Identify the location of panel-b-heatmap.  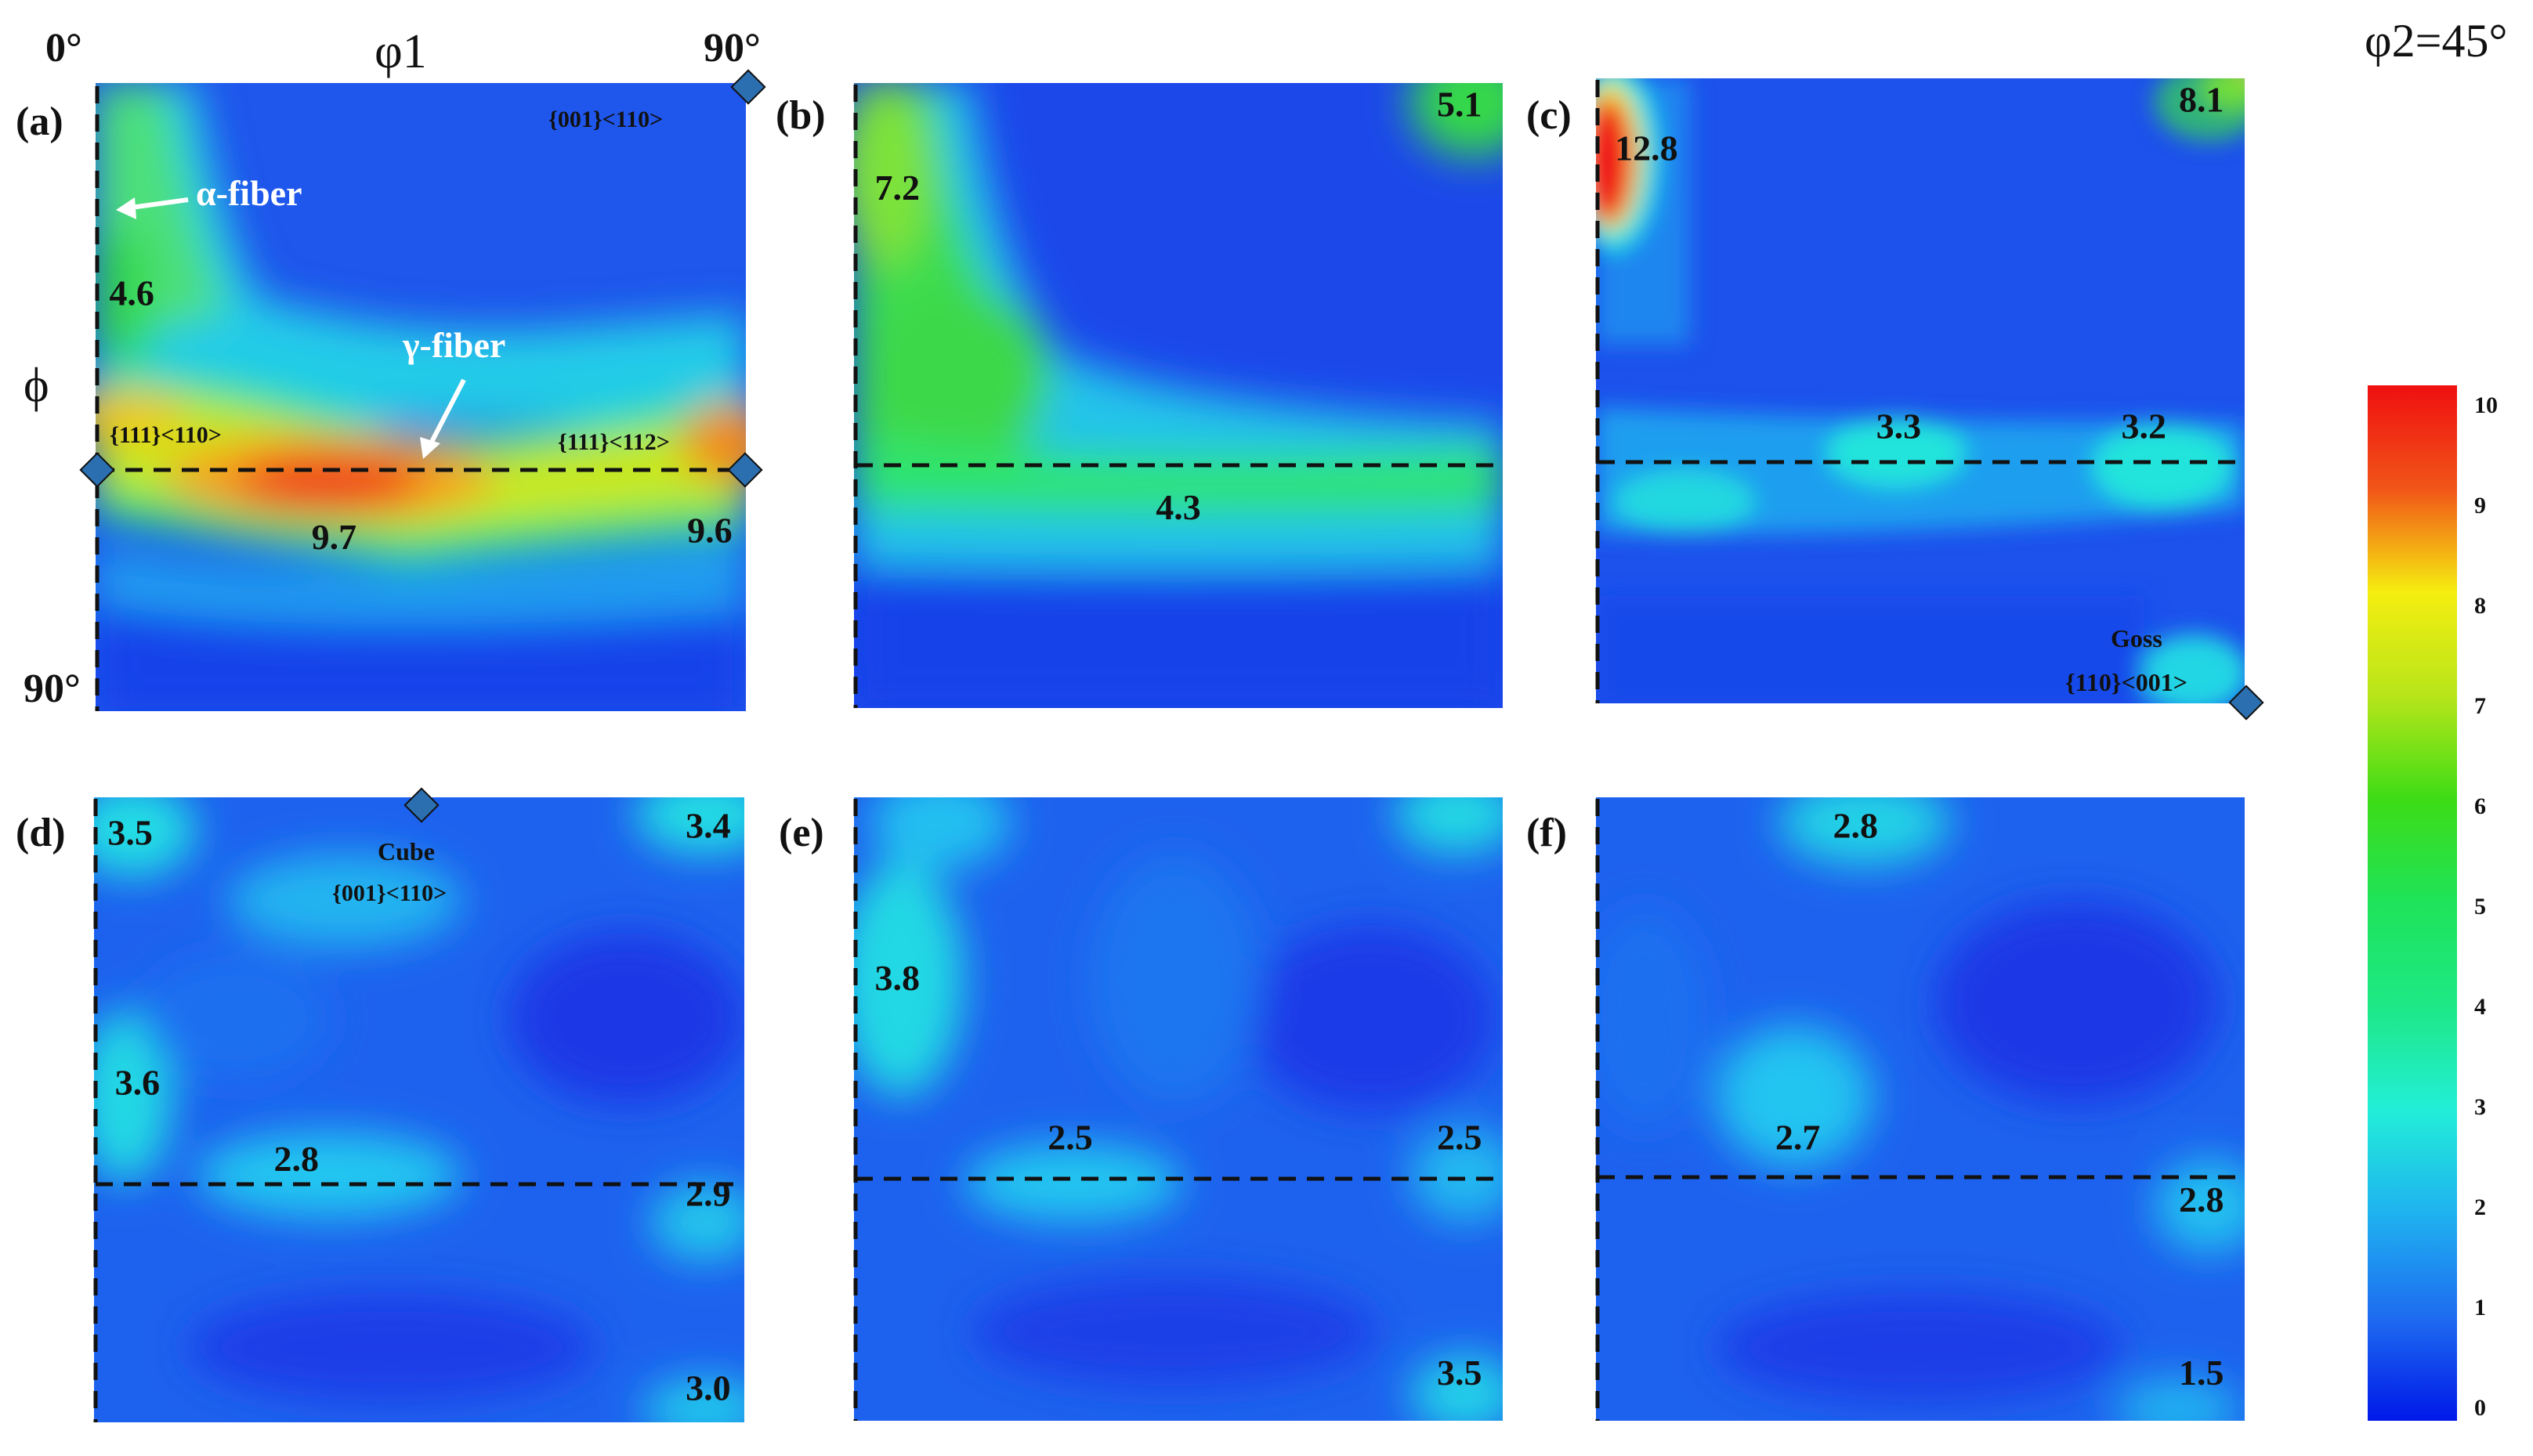
(1179, 395).